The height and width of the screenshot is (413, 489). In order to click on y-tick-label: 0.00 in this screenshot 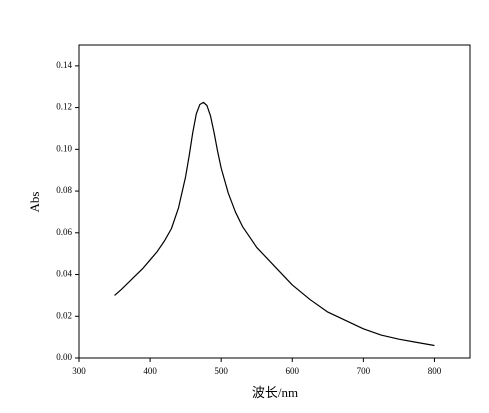, I will do `click(64, 357)`.